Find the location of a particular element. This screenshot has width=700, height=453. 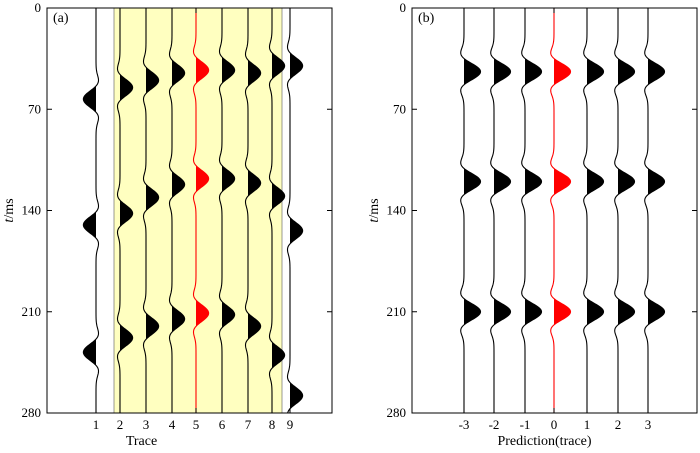

x-tick-label-7: 7 is located at coordinates (248, 424).